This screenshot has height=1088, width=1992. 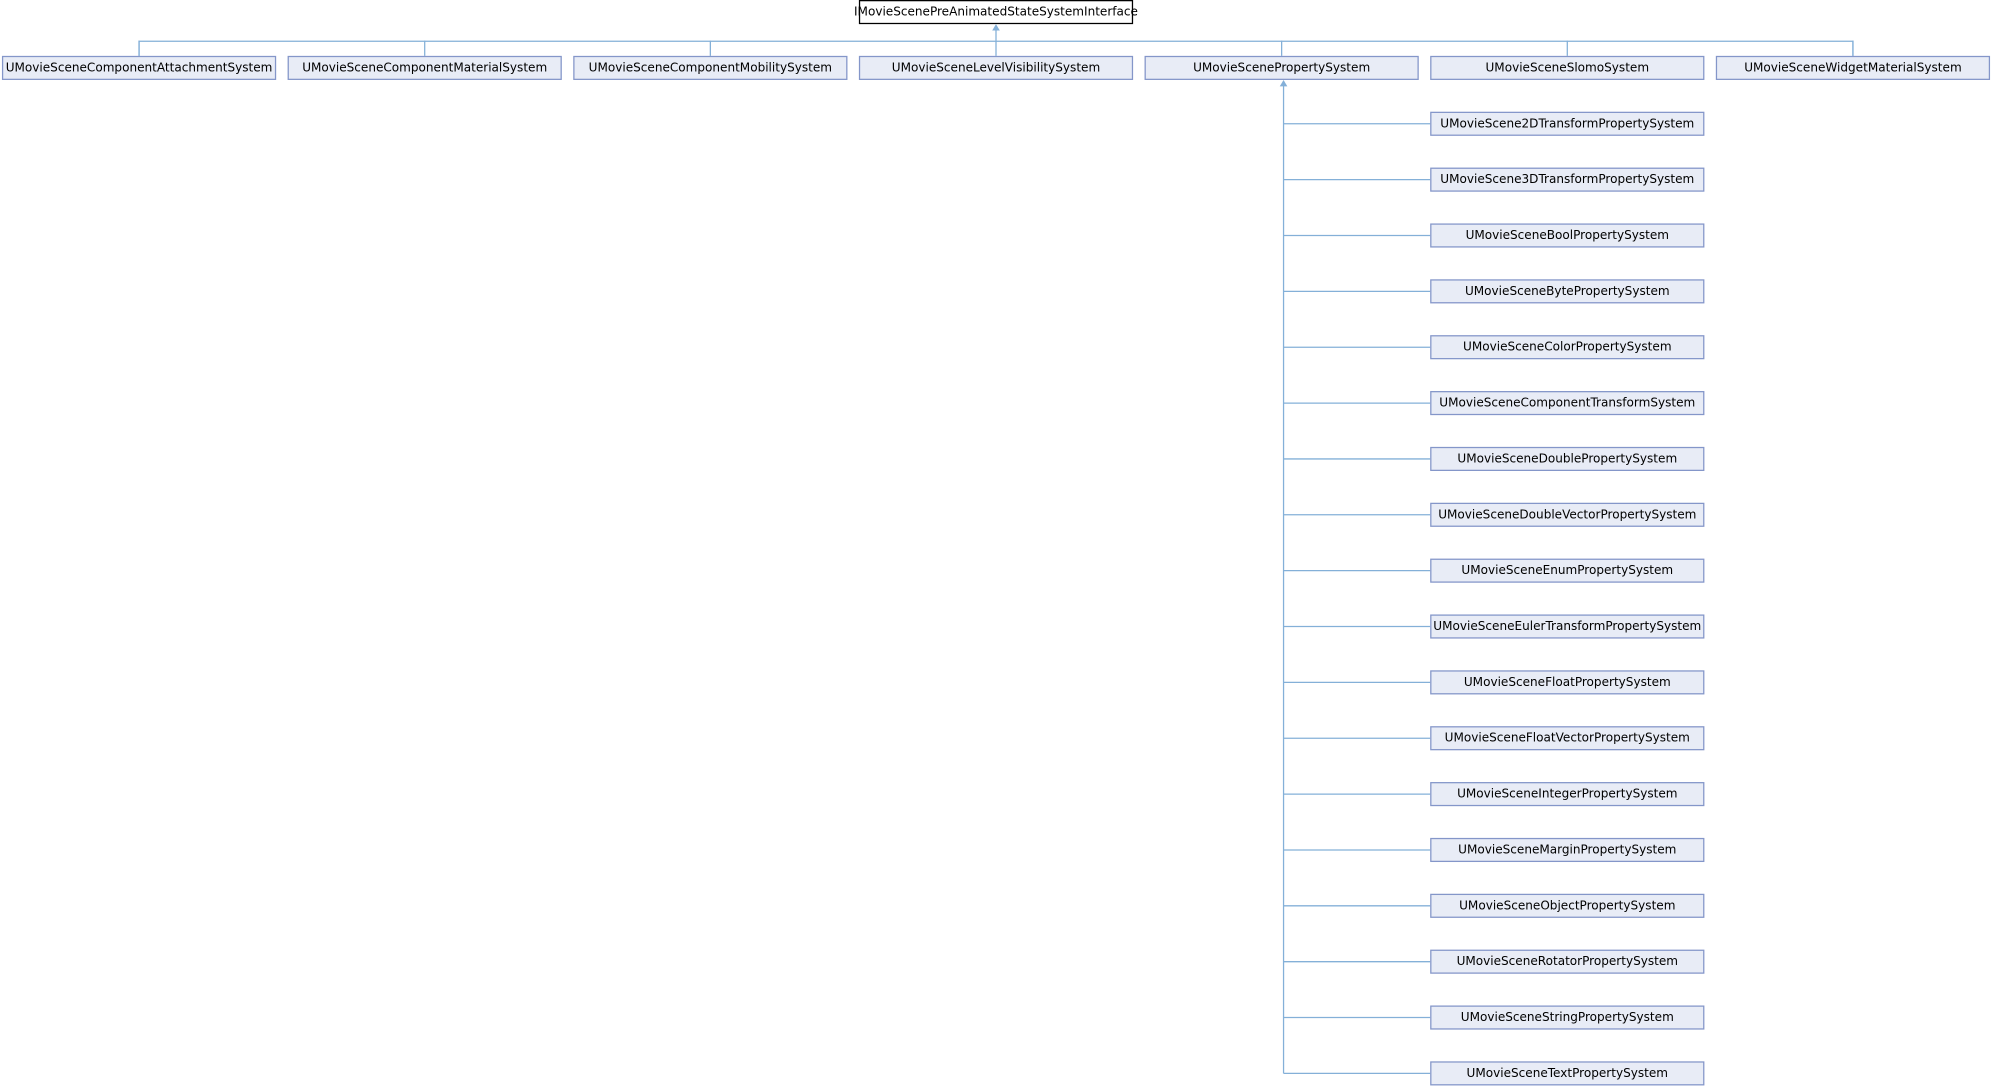 I want to click on class-label: UMovieSceneFloatVectorPropertySystem, so click(x=1567, y=738).